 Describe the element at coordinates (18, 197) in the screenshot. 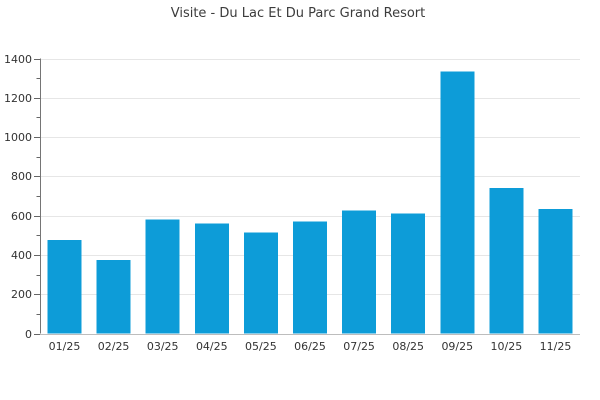

I see `y-axis-labels: 0 200 400 600 800 1000 1200 1400` at that location.